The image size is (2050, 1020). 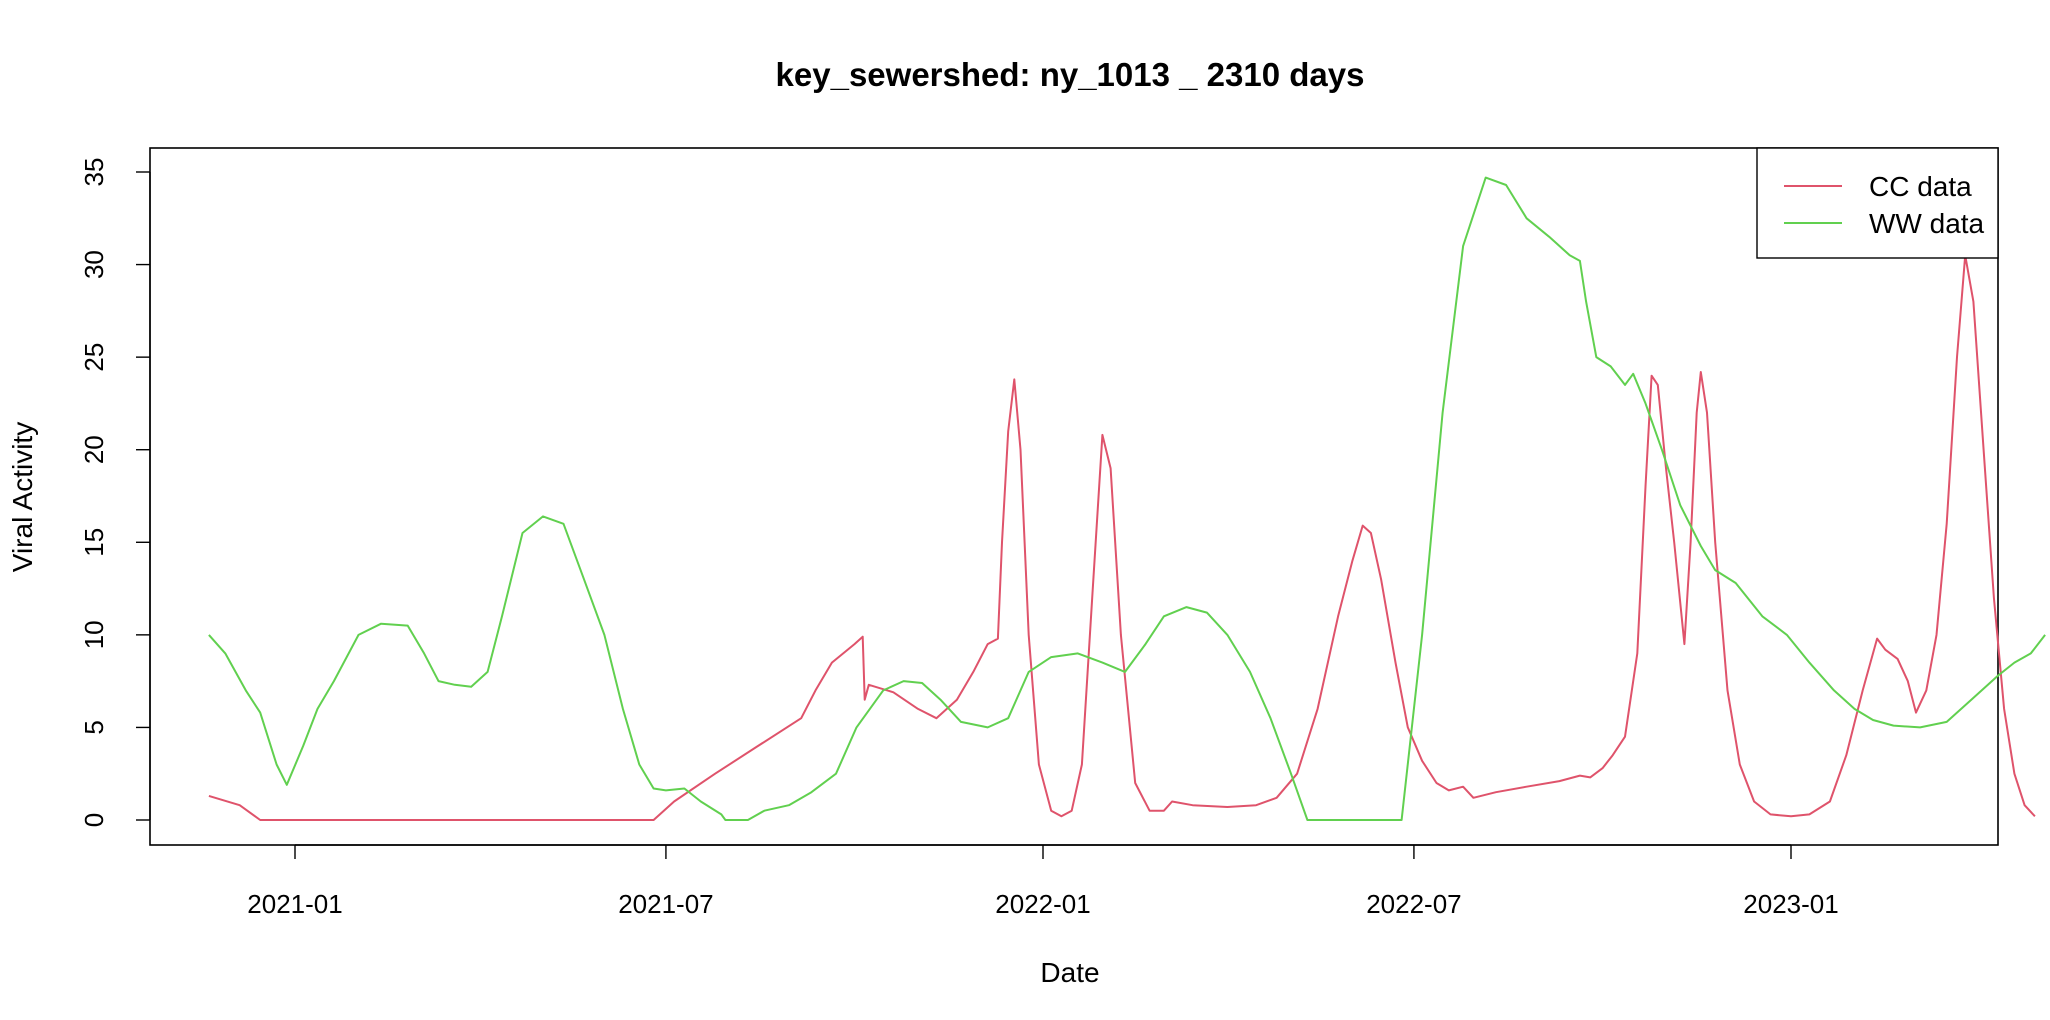 I want to click on y-tick-label: 10, so click(x=94, y=634).